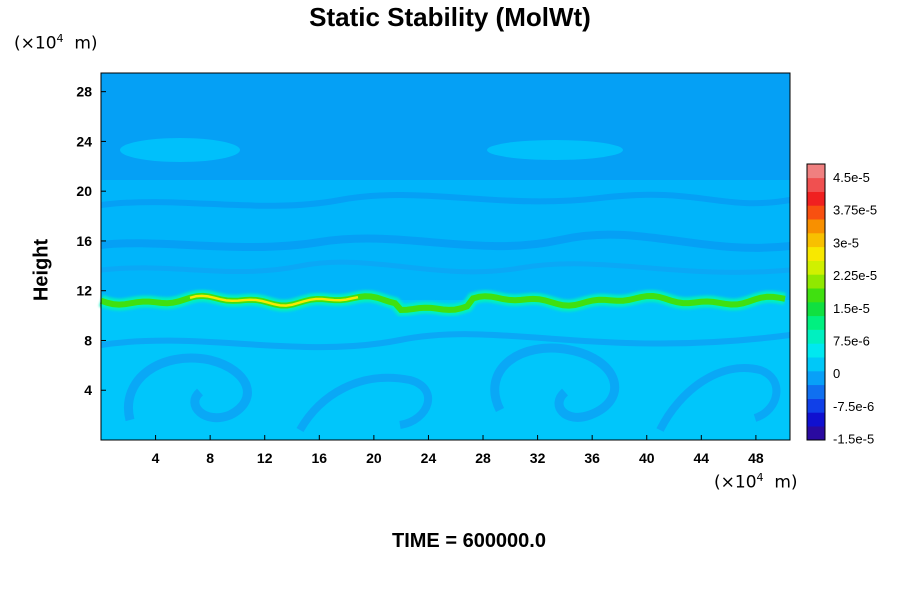  Describe the element at coordinates (851, 308) in the screenshot. I see `colorbar-label: 1.5e-5` at that location.